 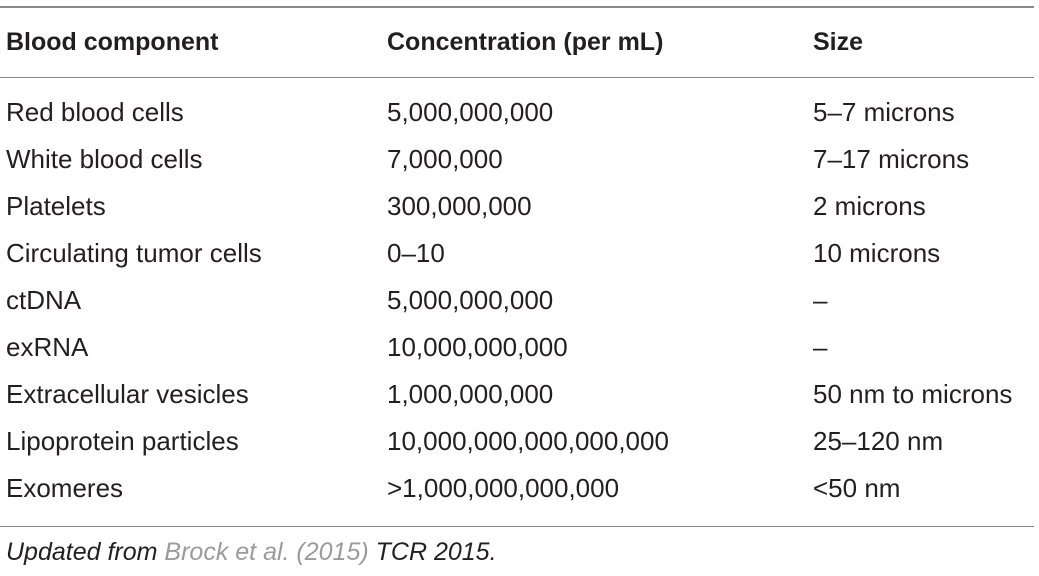 What do you see at coordinates (838, 42) in the screenshot?
I see `header-size: Size` at bounding box center [838, 42].